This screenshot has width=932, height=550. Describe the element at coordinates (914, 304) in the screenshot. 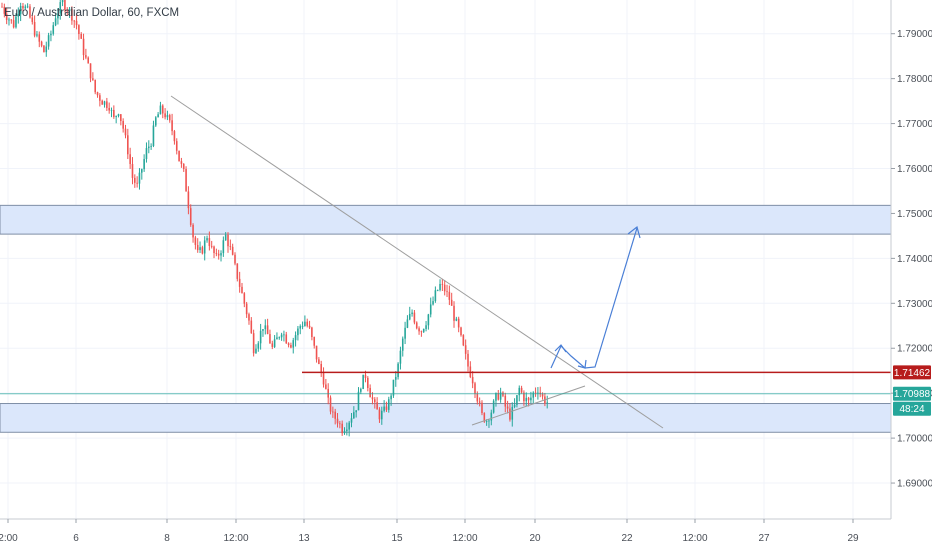

I see `y-tick-label: 1.73000` at that location.